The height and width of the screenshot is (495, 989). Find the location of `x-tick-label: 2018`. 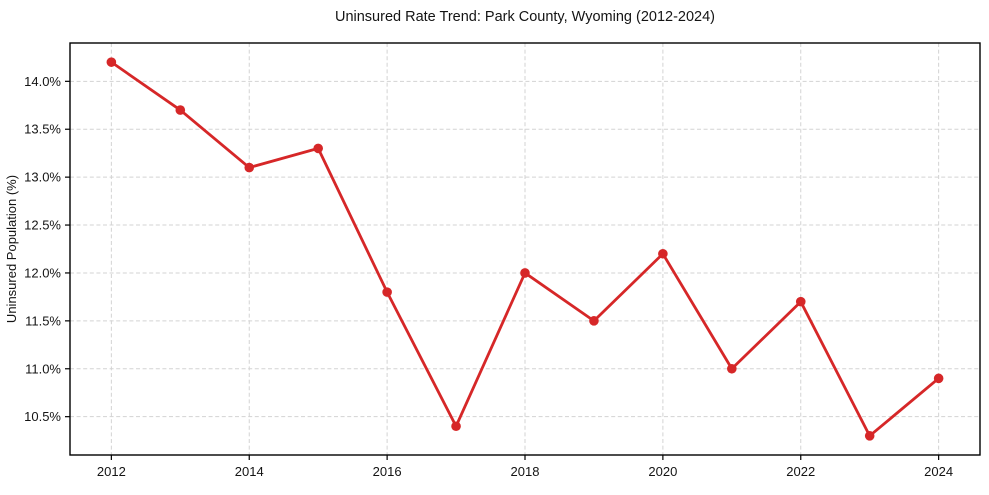

x-tick-label: 2018 is located at coordinates (525, 471).